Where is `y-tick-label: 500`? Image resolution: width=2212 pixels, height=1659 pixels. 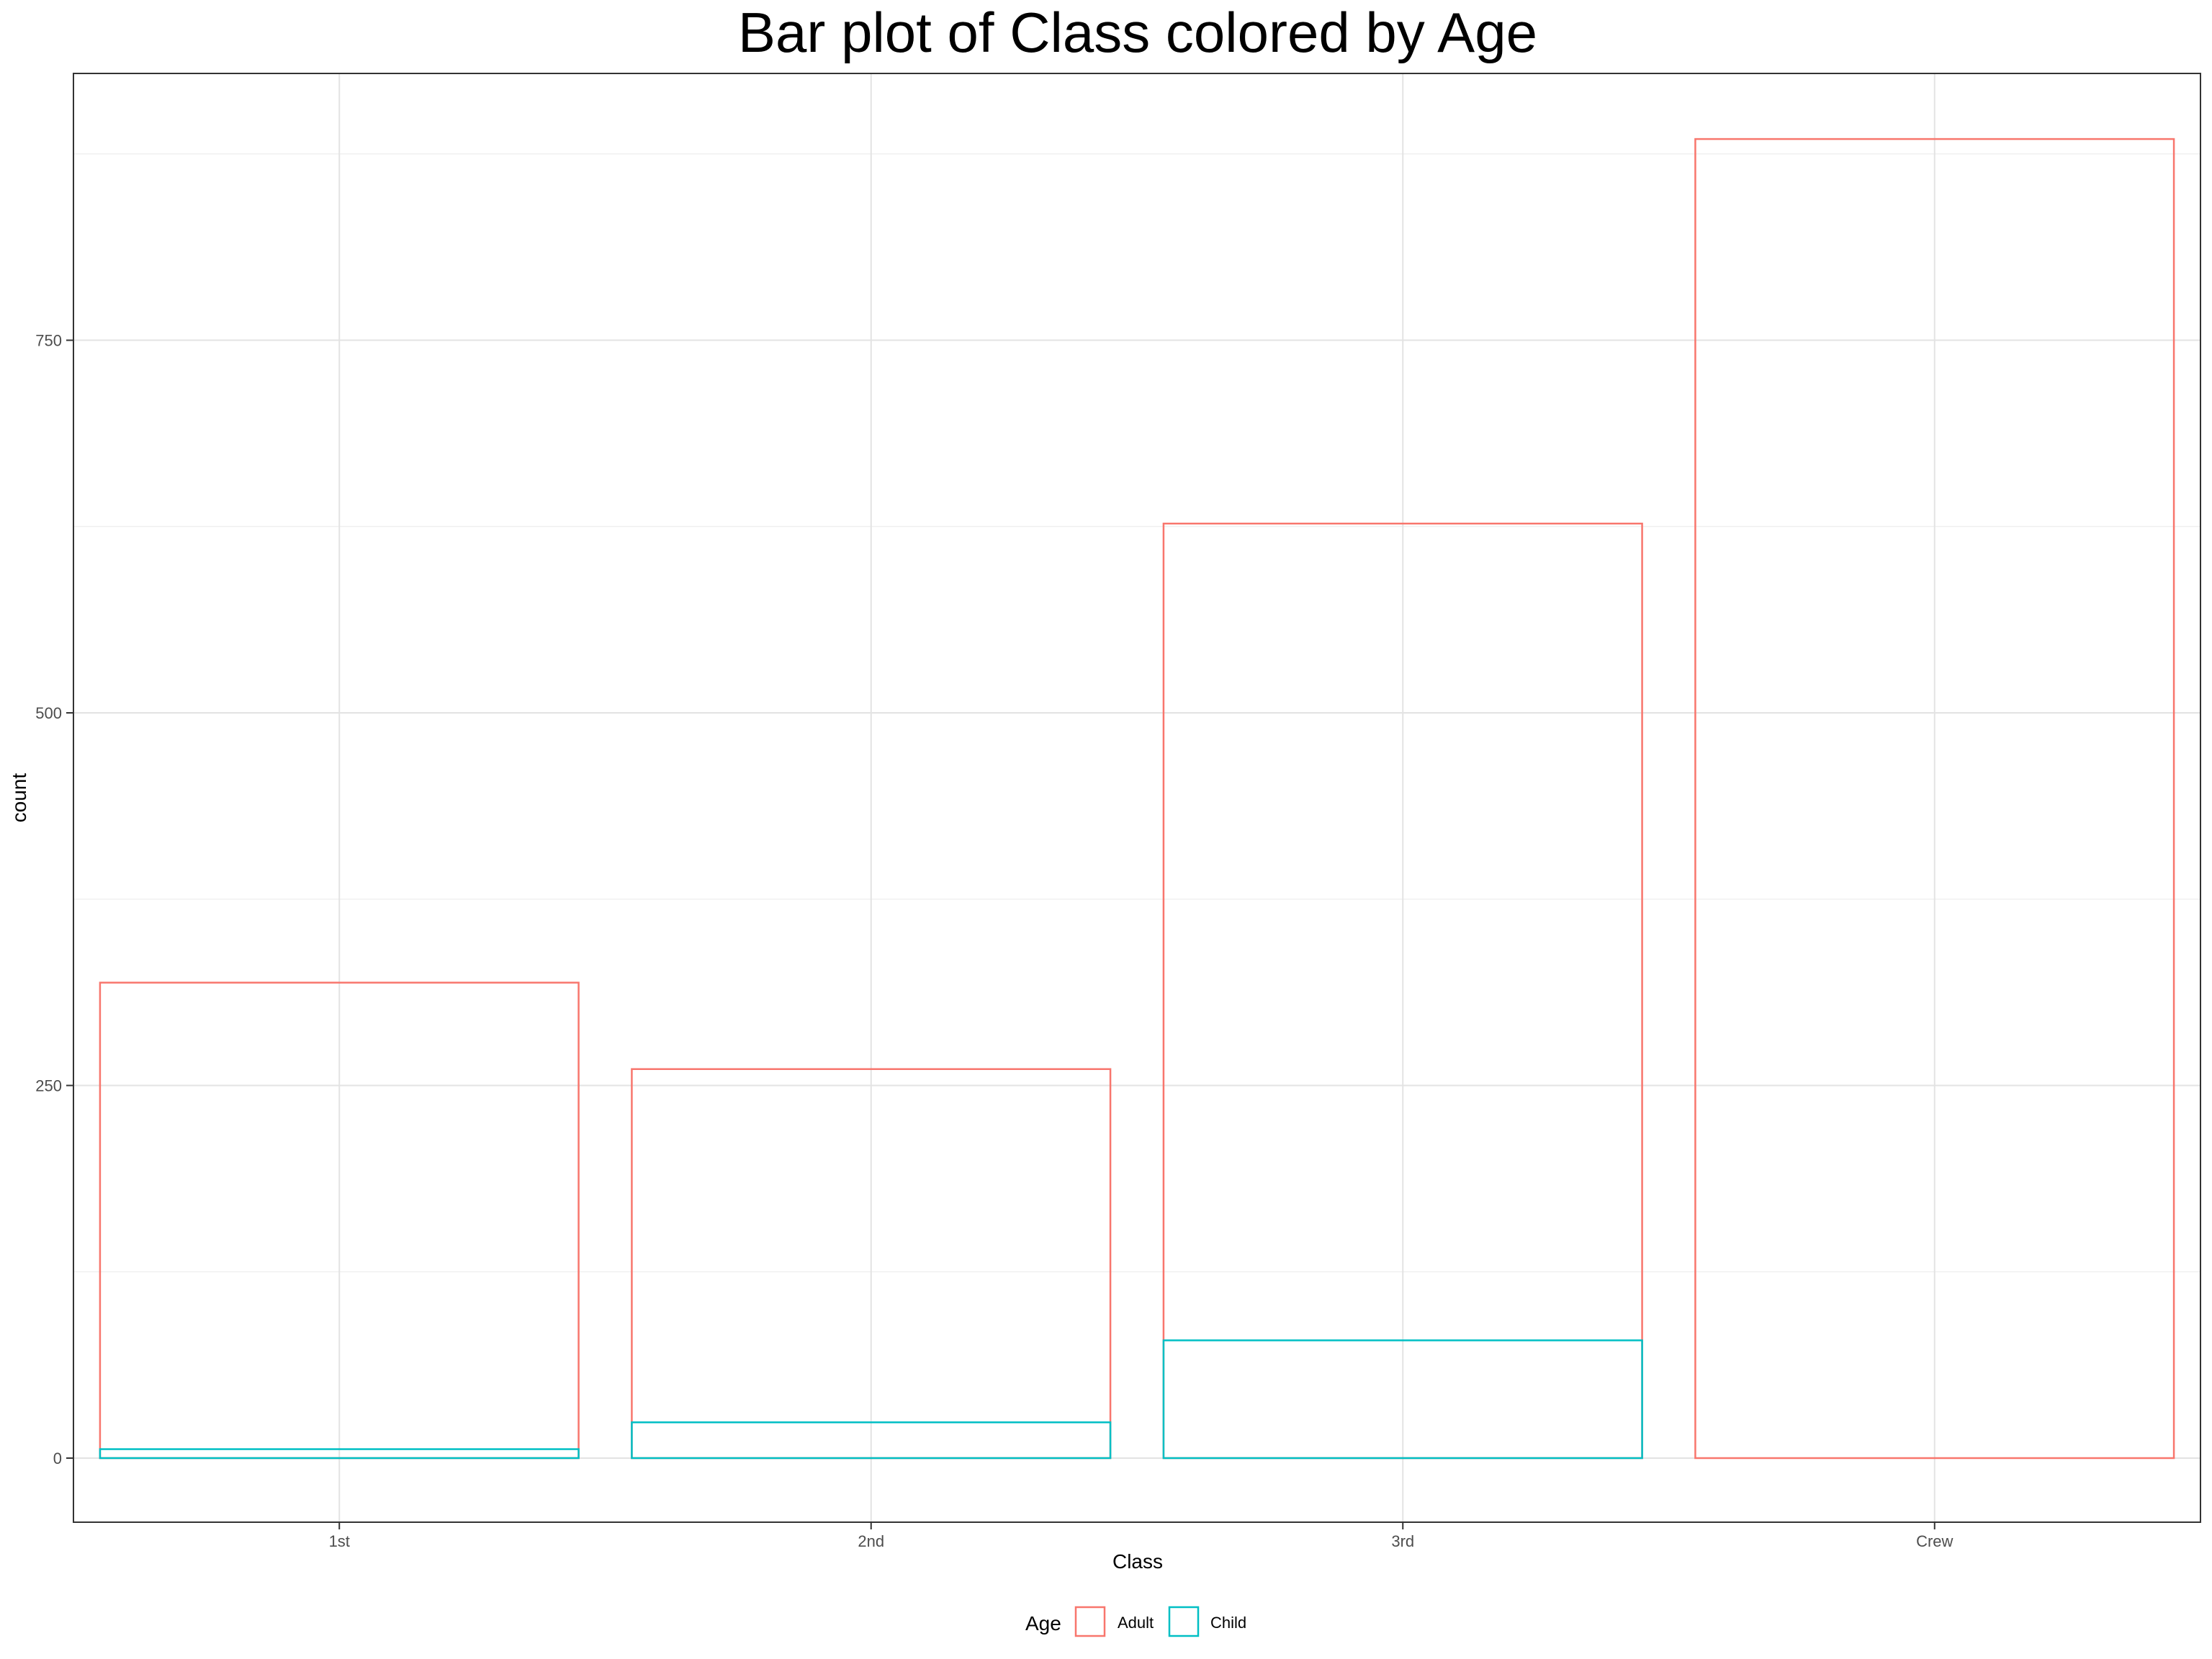 y-tick-label: 500 is located at coordinates (49, 713).